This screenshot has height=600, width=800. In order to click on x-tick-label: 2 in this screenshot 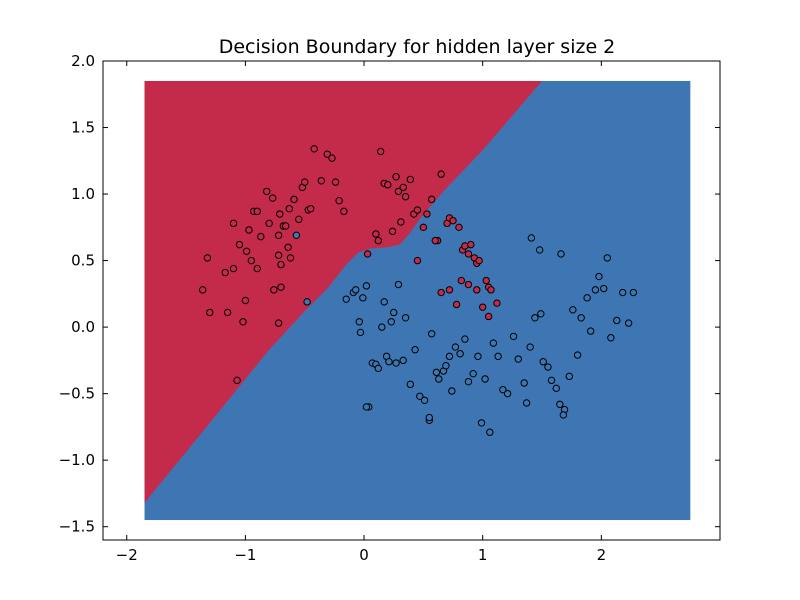, I will do `click(602, 555)`.